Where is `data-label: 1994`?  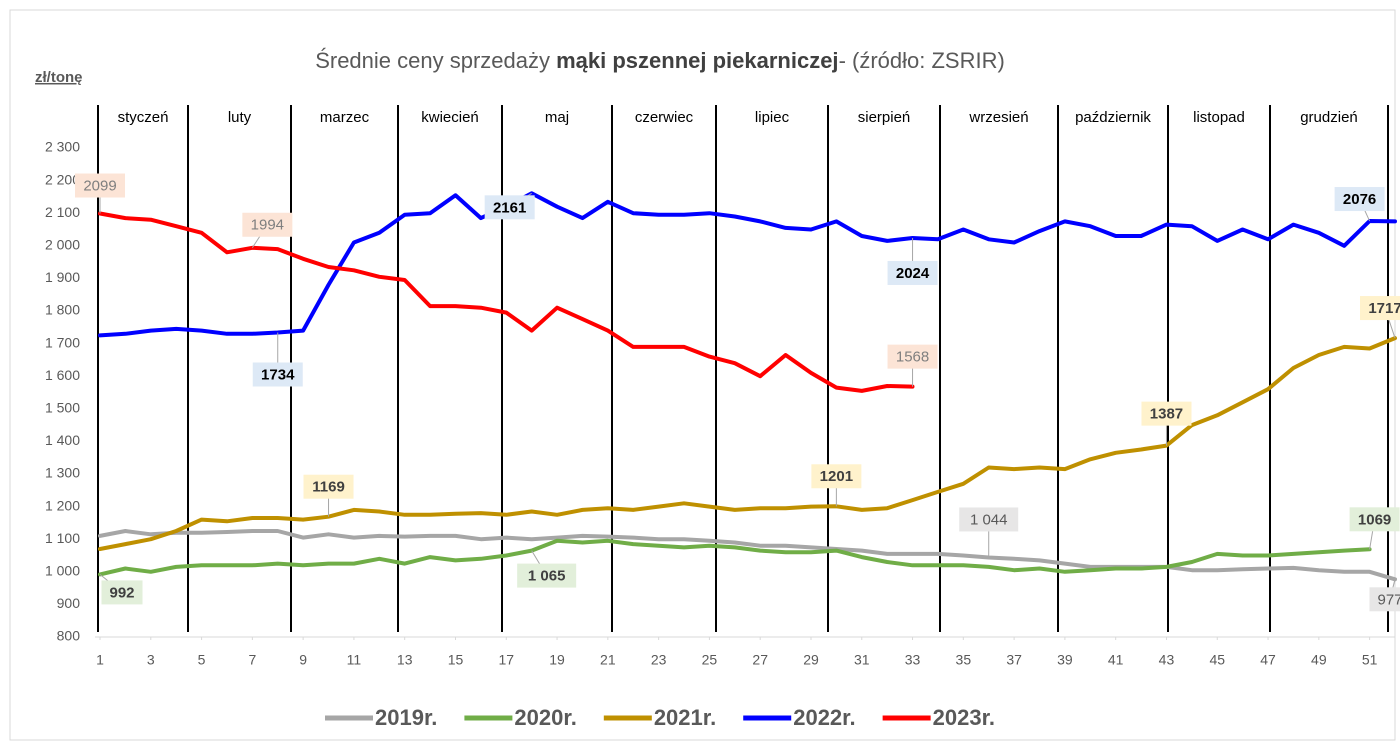
data-label: 1994 is located at coordinates (267, 225).